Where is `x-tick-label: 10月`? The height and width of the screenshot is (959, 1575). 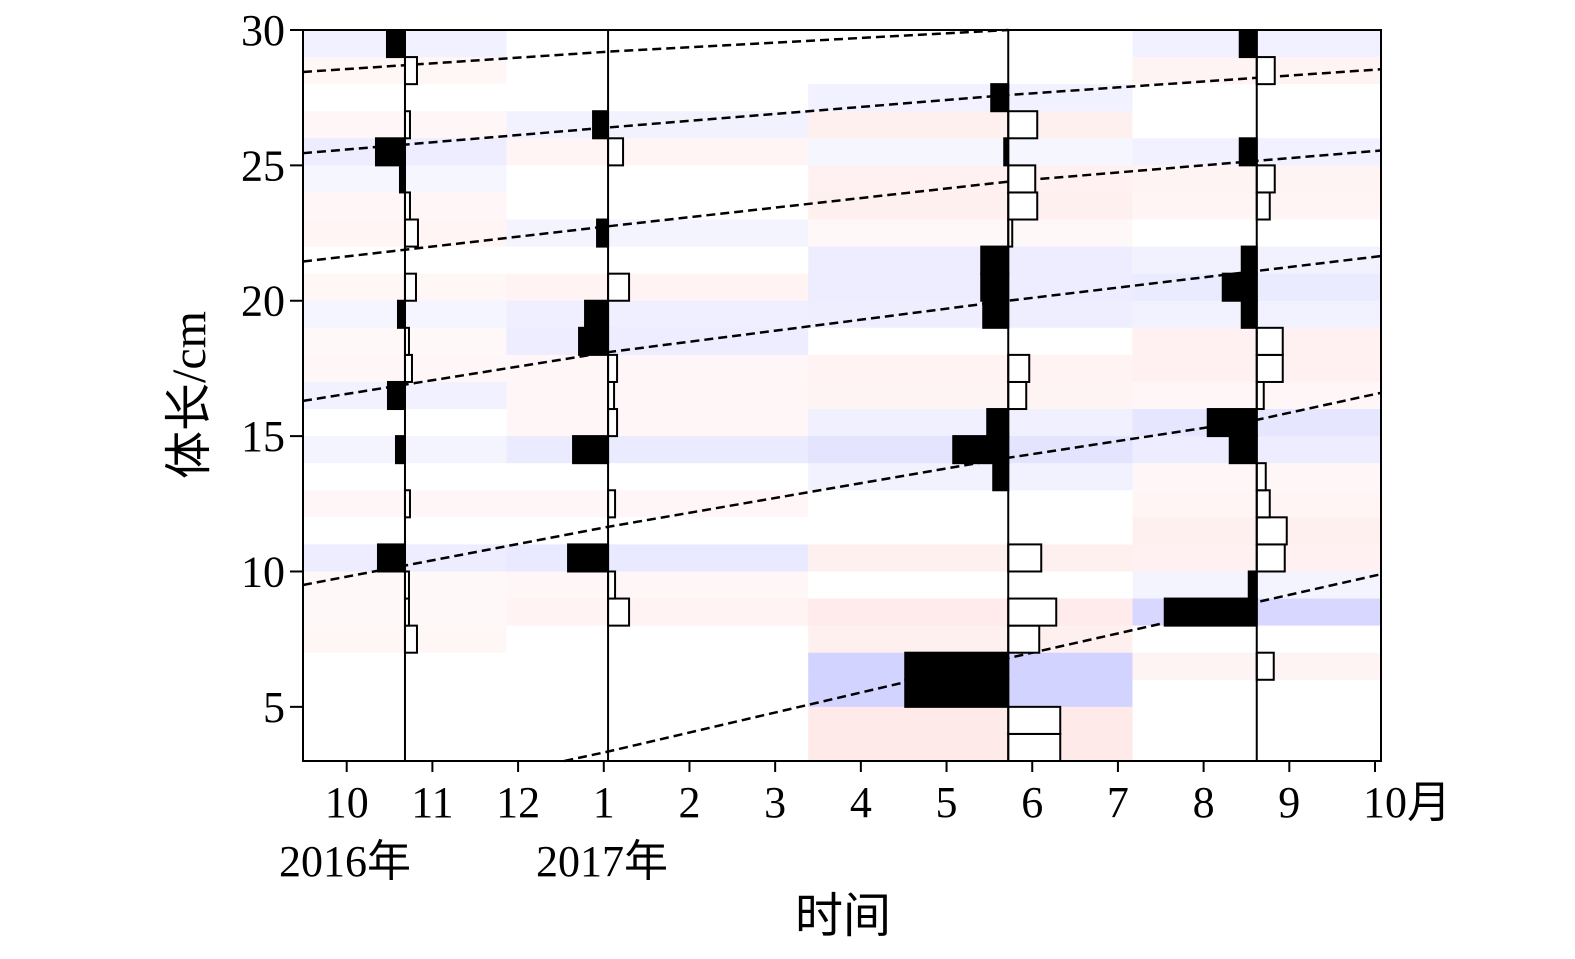
x-tick-label: 10月 is located at coordinates (1407, 802).